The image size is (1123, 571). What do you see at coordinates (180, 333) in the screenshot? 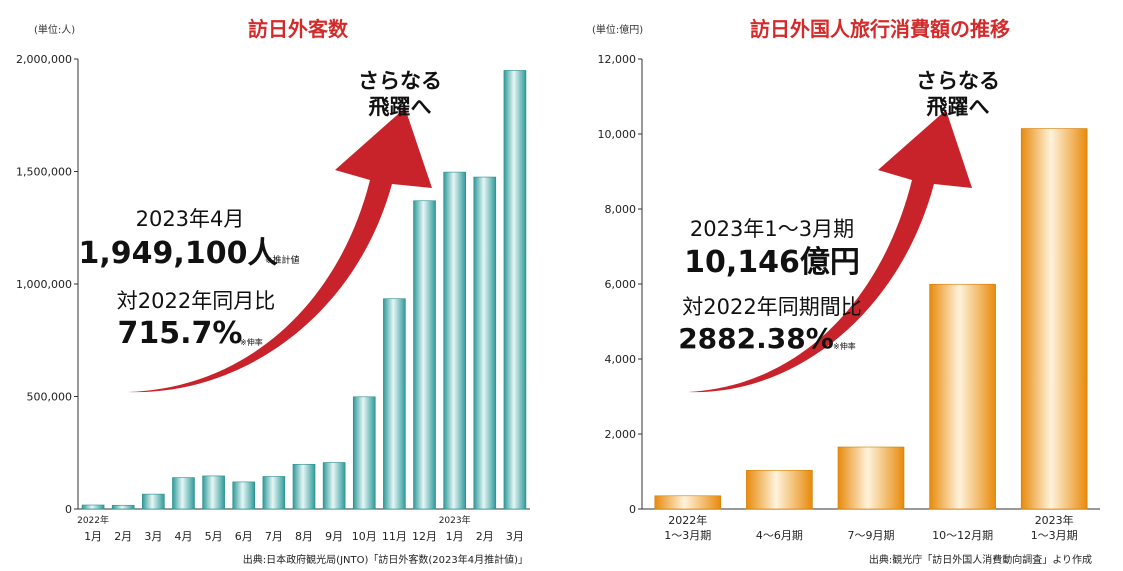
I see `left-annotation-rate: 715.7%` at bounding box center [180, 333].